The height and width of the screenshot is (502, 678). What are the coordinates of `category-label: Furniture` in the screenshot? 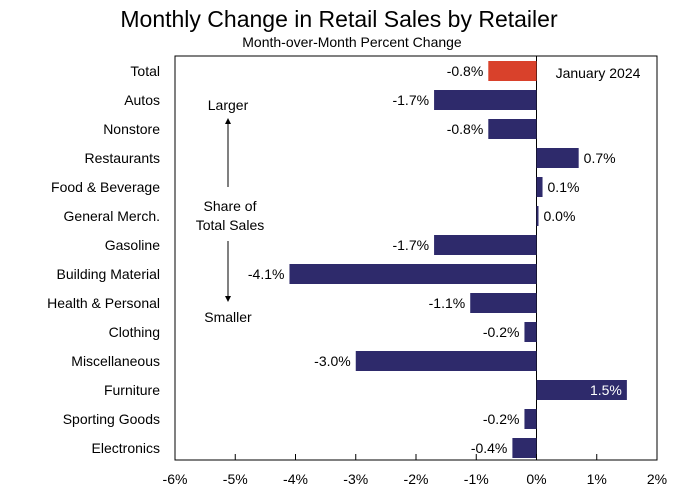 It's located at (132, 390).